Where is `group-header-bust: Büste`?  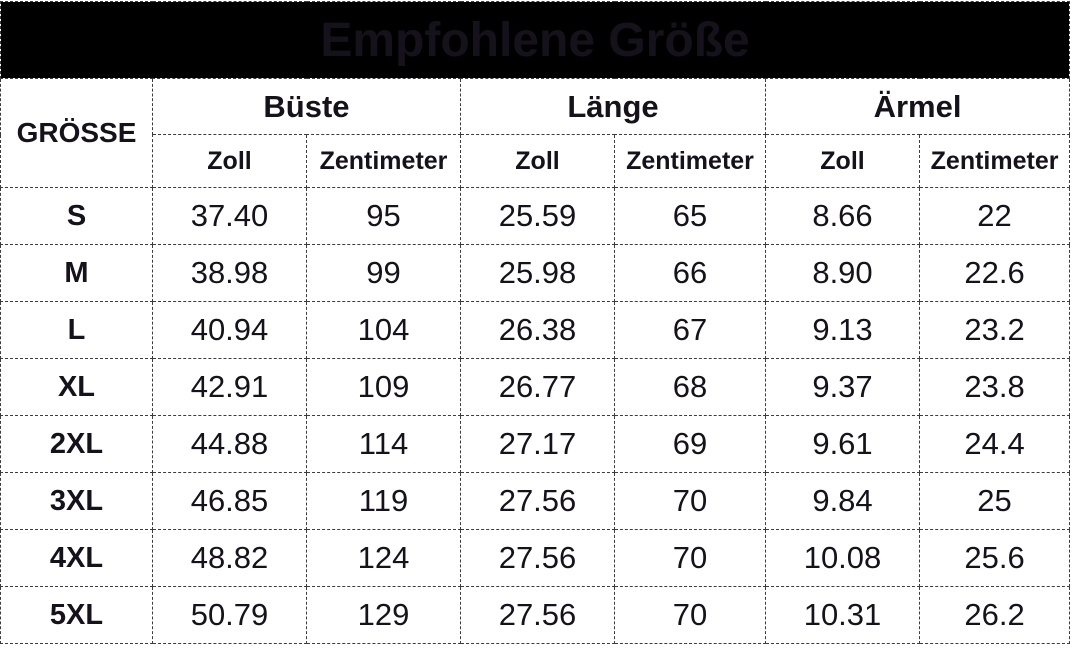
group-header-bust: Büste is located at coordinates (306, 106).